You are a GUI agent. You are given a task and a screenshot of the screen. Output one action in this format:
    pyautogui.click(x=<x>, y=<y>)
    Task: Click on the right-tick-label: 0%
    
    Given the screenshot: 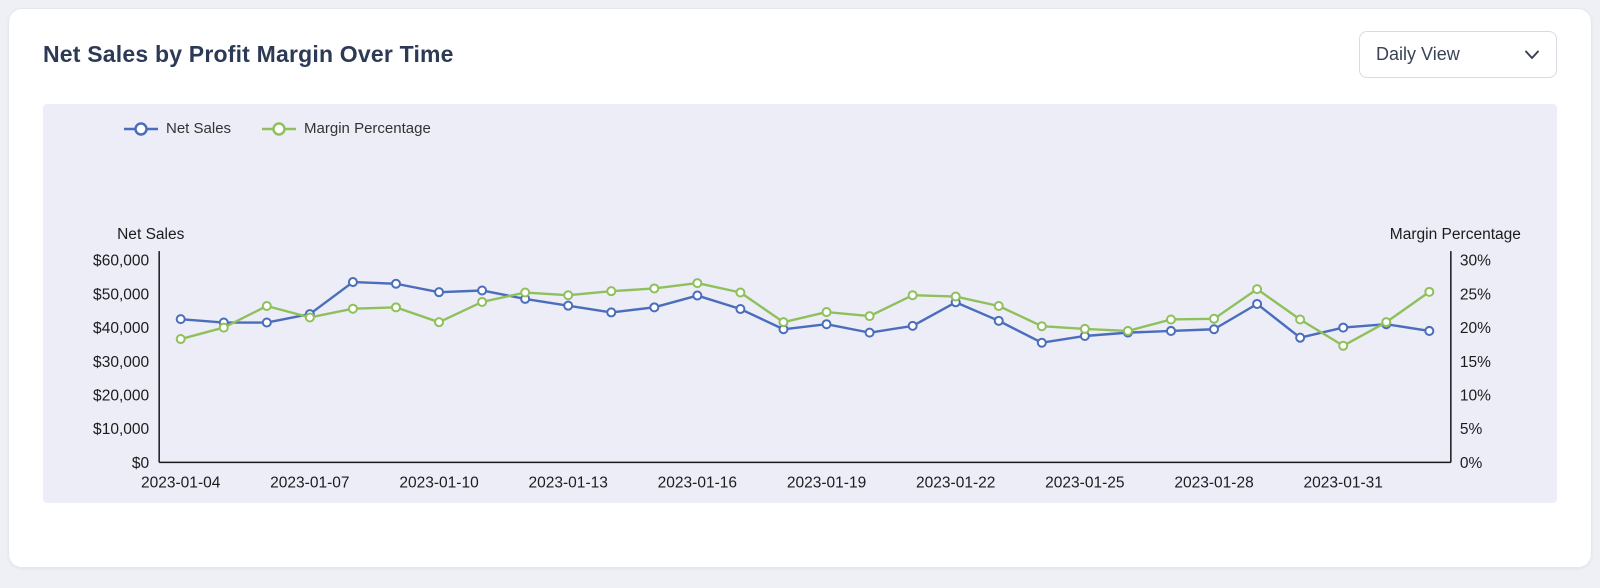 What is the action you would take?
    pyautogui.click(x=1471, y=463)
    